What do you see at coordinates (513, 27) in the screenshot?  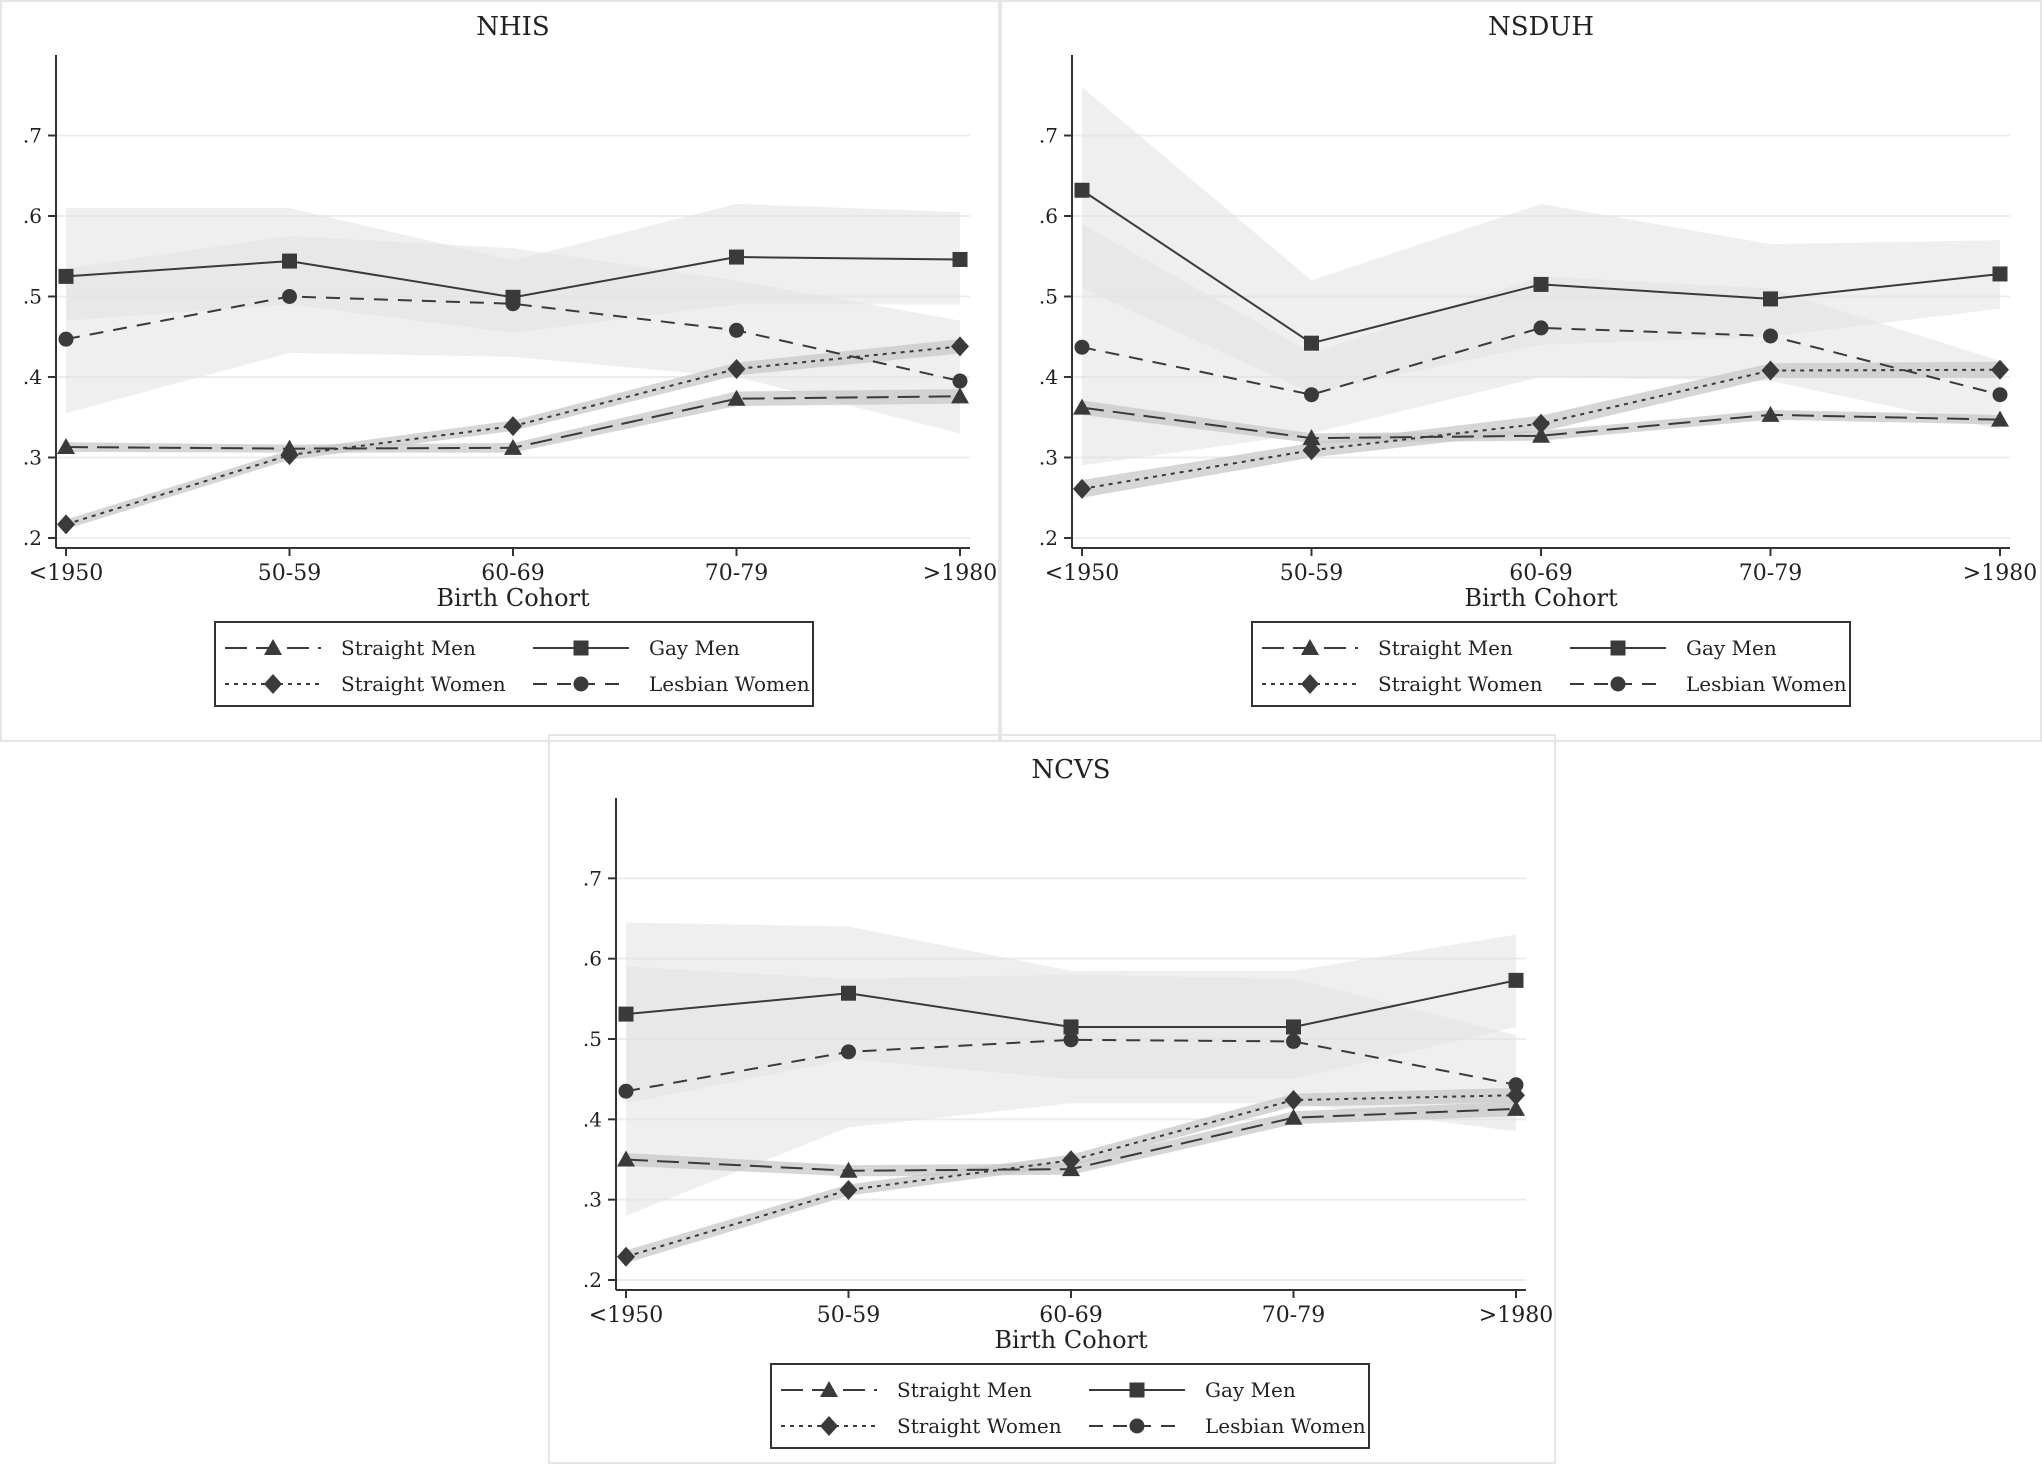 I see `chart-title: NHIS` at bounding box center [513, 27].